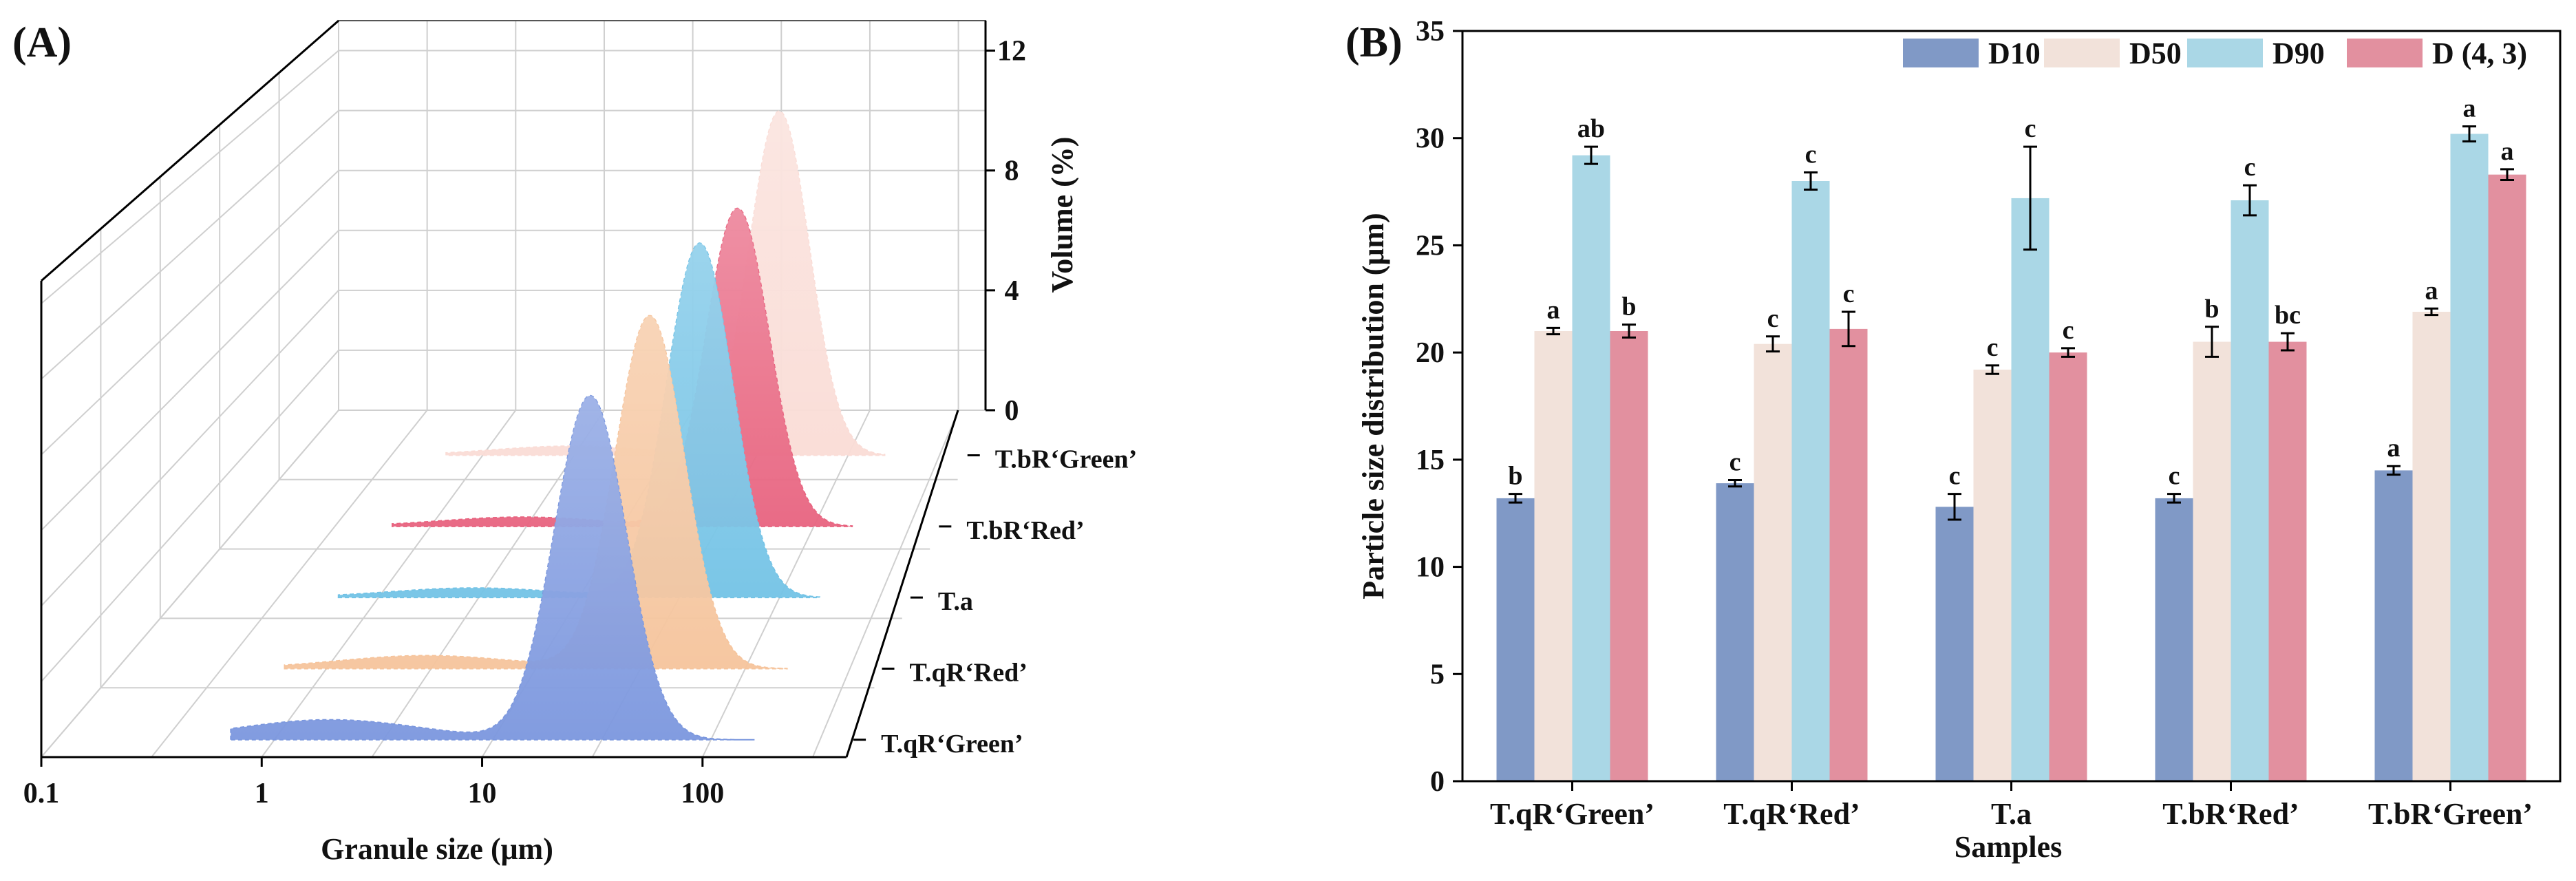  I want to click on significance-letter: bc, so click(2288, 315).